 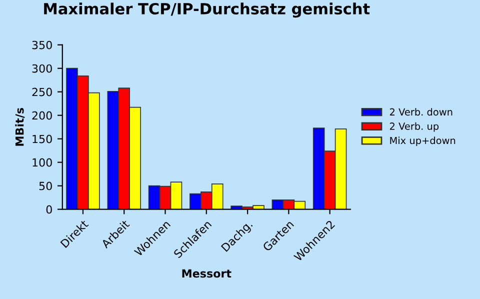 I want to click on y-axis-title: MBit/s, so click(x=20, y=127).